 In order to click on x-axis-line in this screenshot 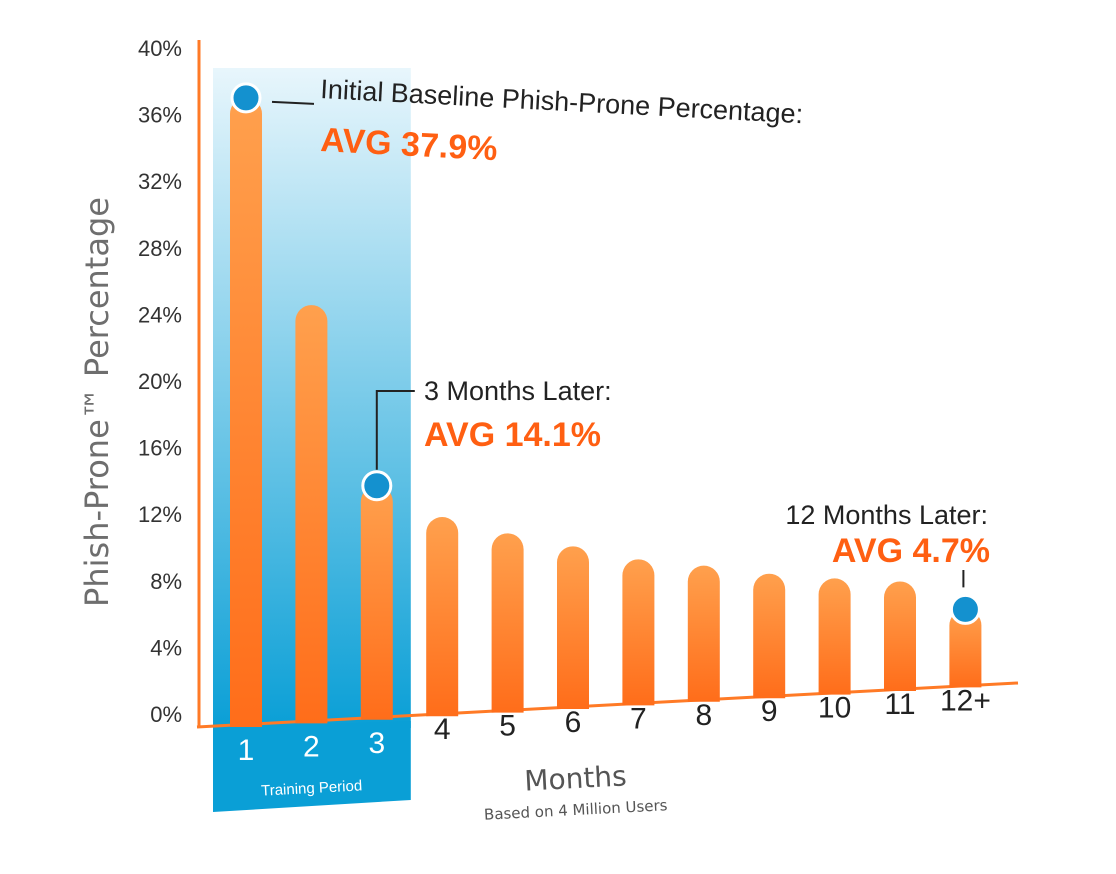, I will do `click(607, 705)`.